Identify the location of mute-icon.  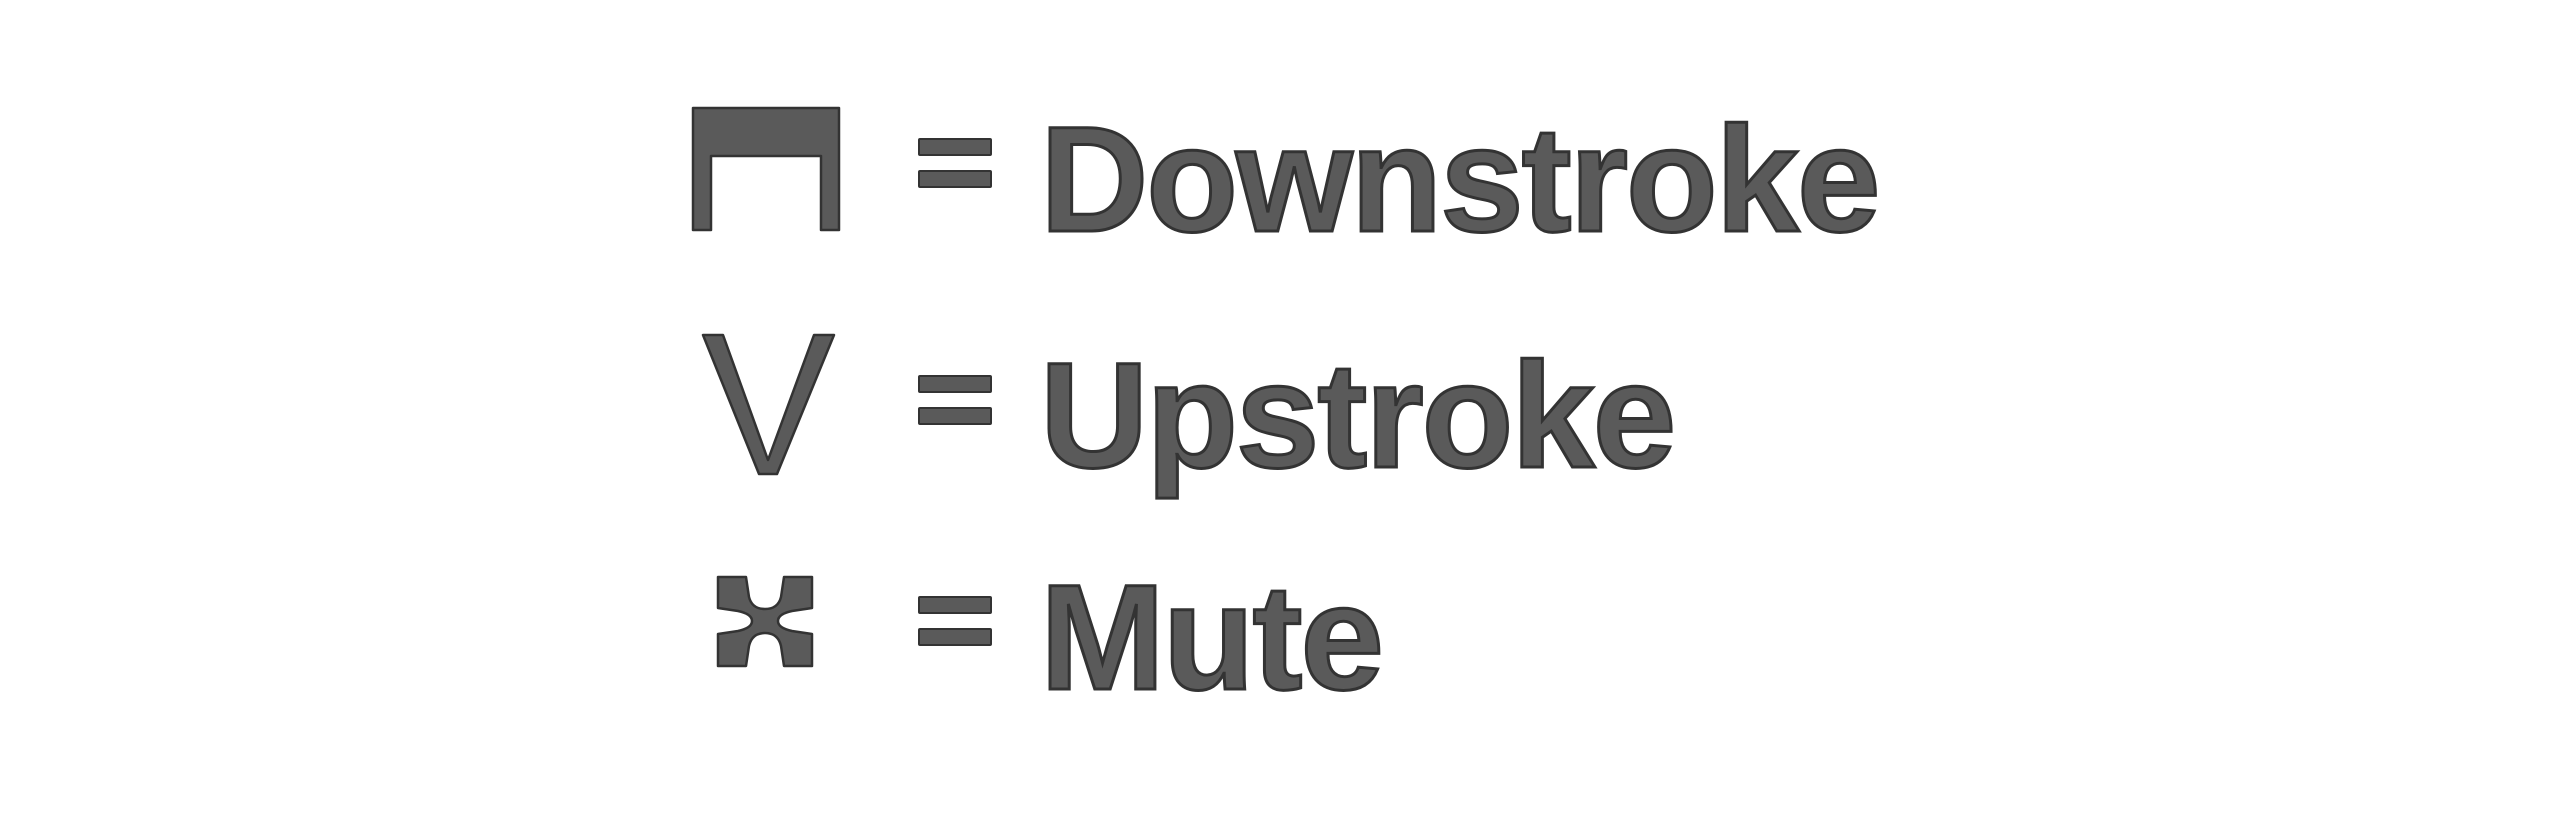
(765, 621).